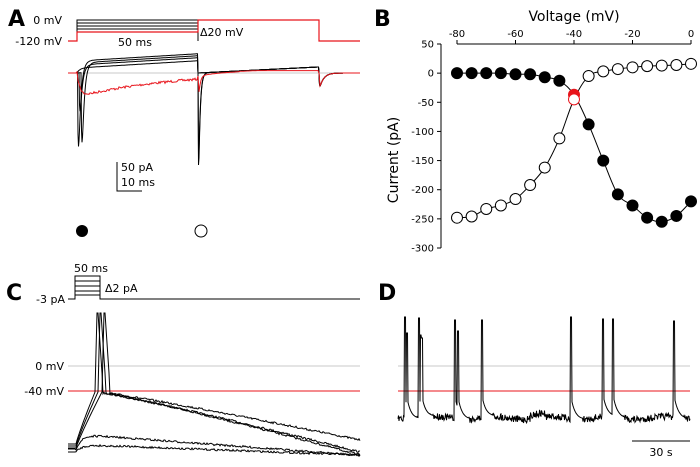 The image size is (700, 467). Describe the element at coordinates (387, 293) in the screenshot. I see `panel-label-d: D` at that location.